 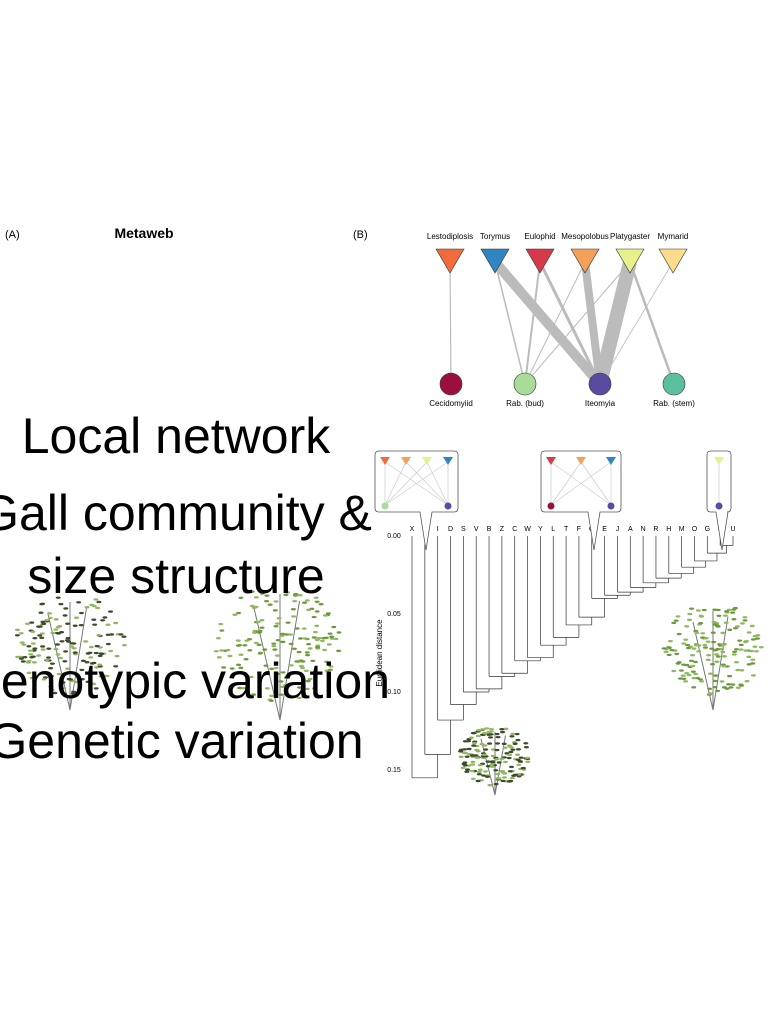 I want to click on node-label: Mymarid, so click(x=673, y=236).